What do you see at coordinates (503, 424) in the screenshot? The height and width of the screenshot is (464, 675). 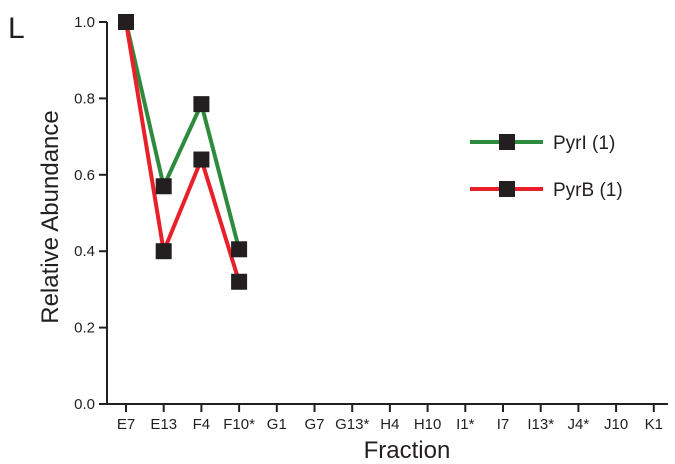 I see `x-tick-label: I7` at bounding box center [503, 424].